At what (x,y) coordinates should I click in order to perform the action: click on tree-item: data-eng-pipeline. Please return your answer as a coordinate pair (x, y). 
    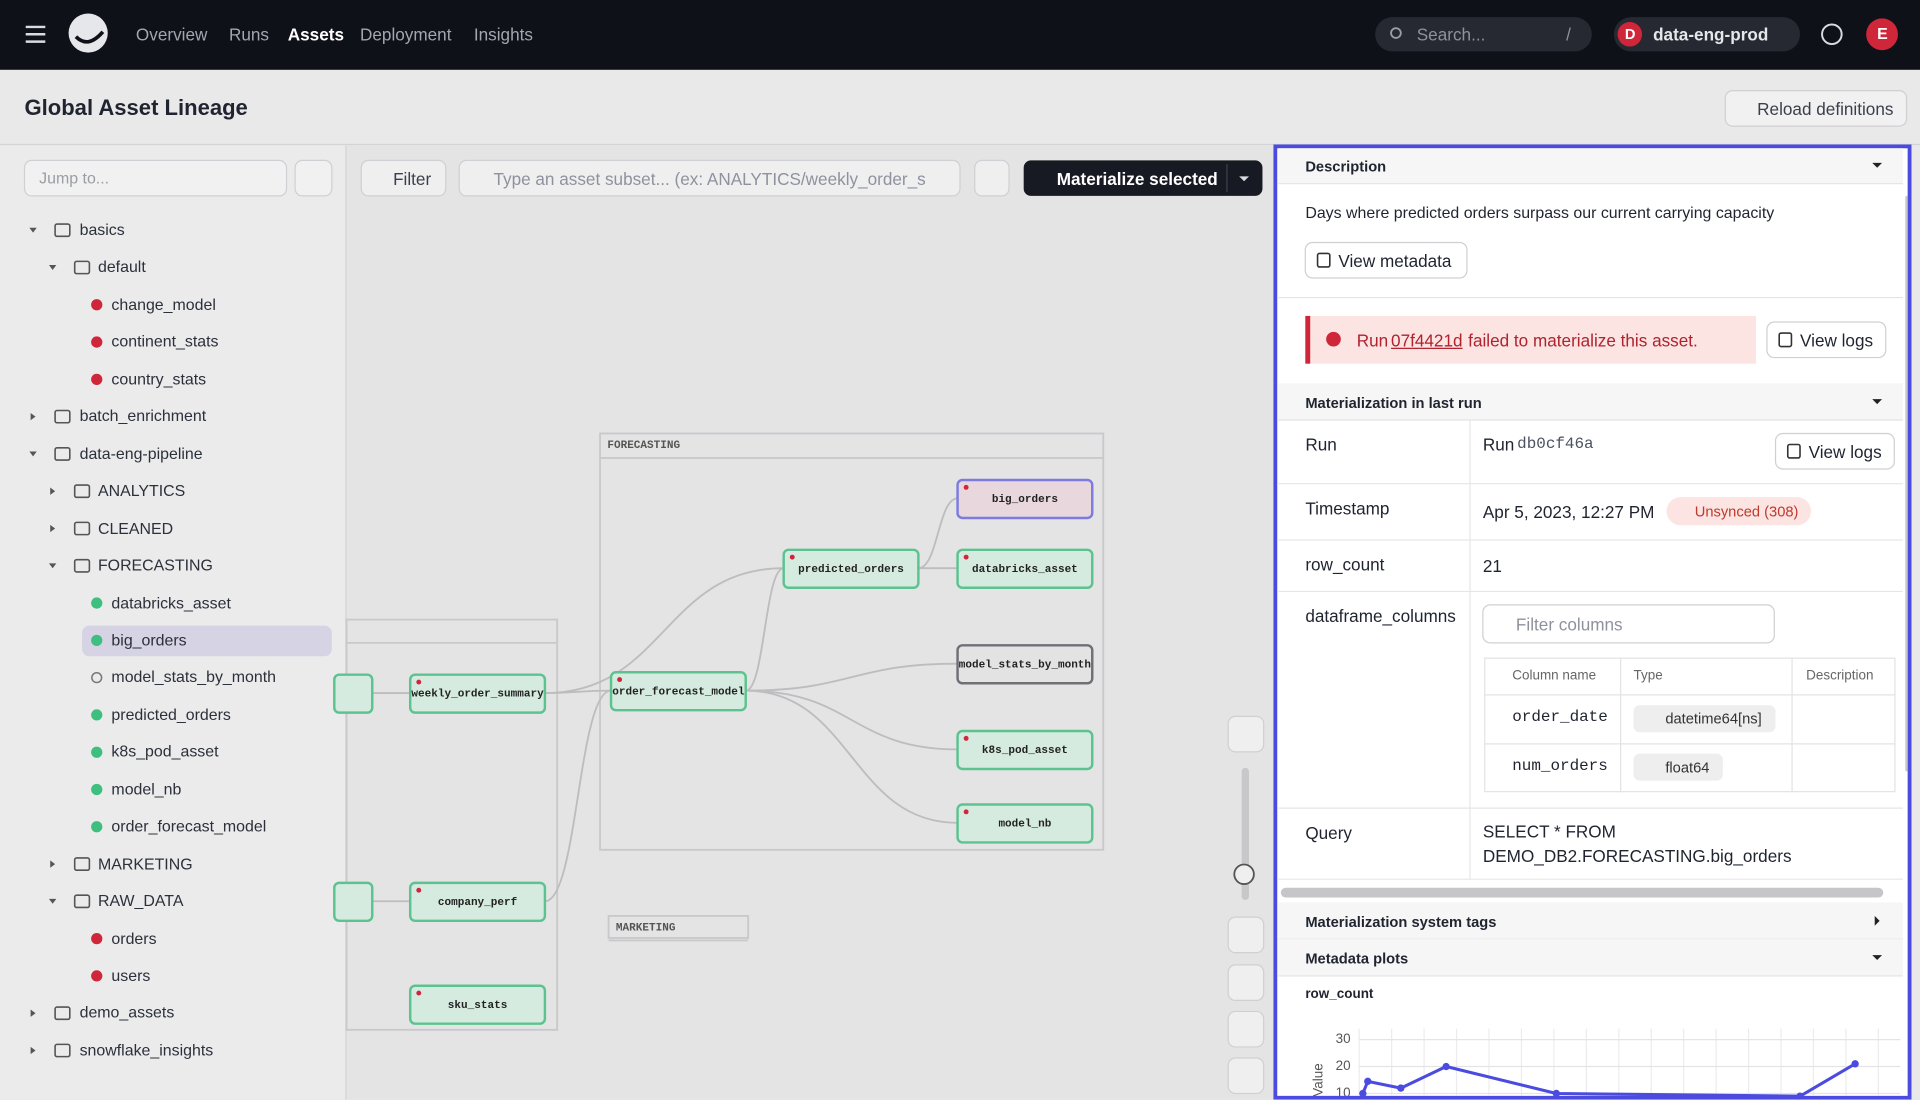
    Looking at the image, I should click on (141, 454).